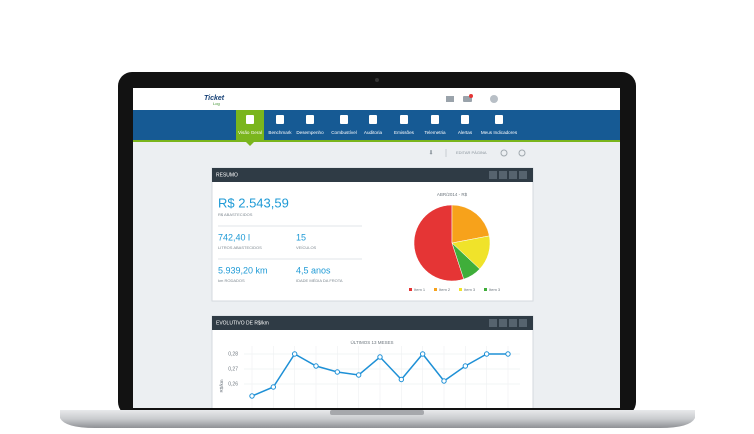 The image size is (754, 434). I want to click on help-icon, so click(522, 153).